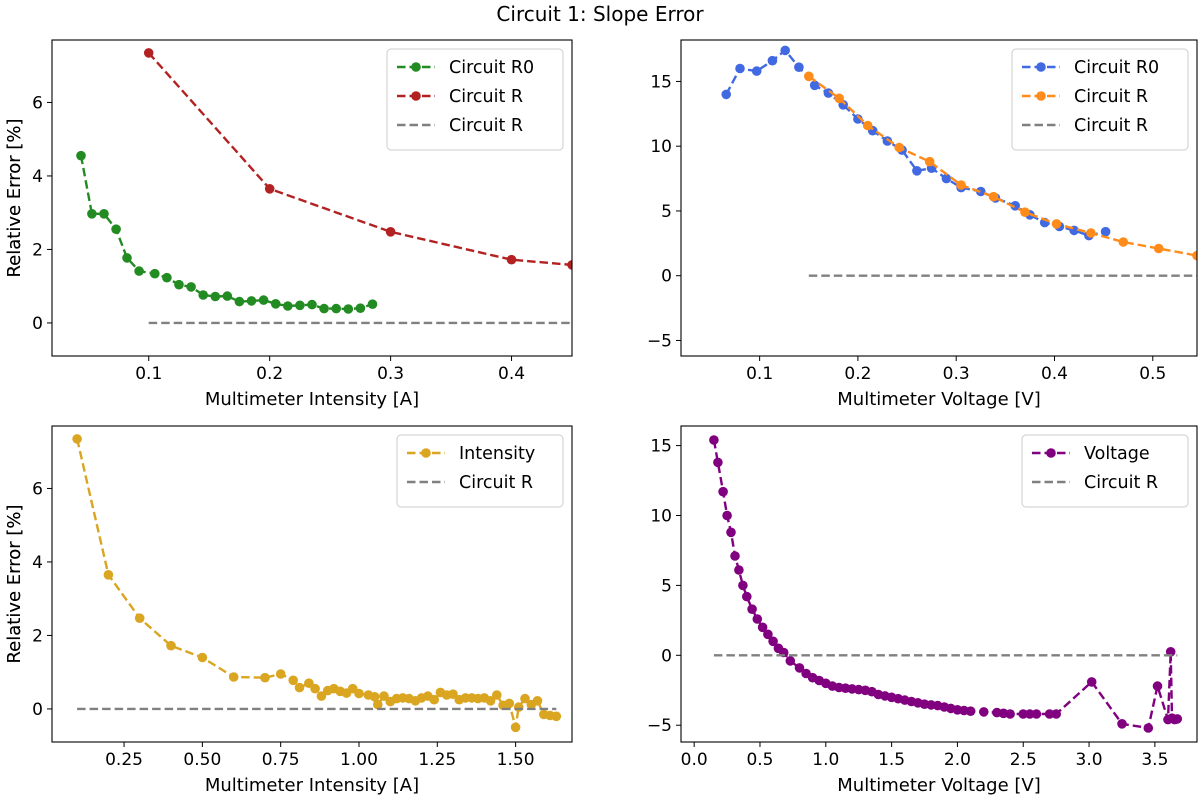 The image size is (1200, 800). I want to click on y-tick-label: 10, so click(661, 516).